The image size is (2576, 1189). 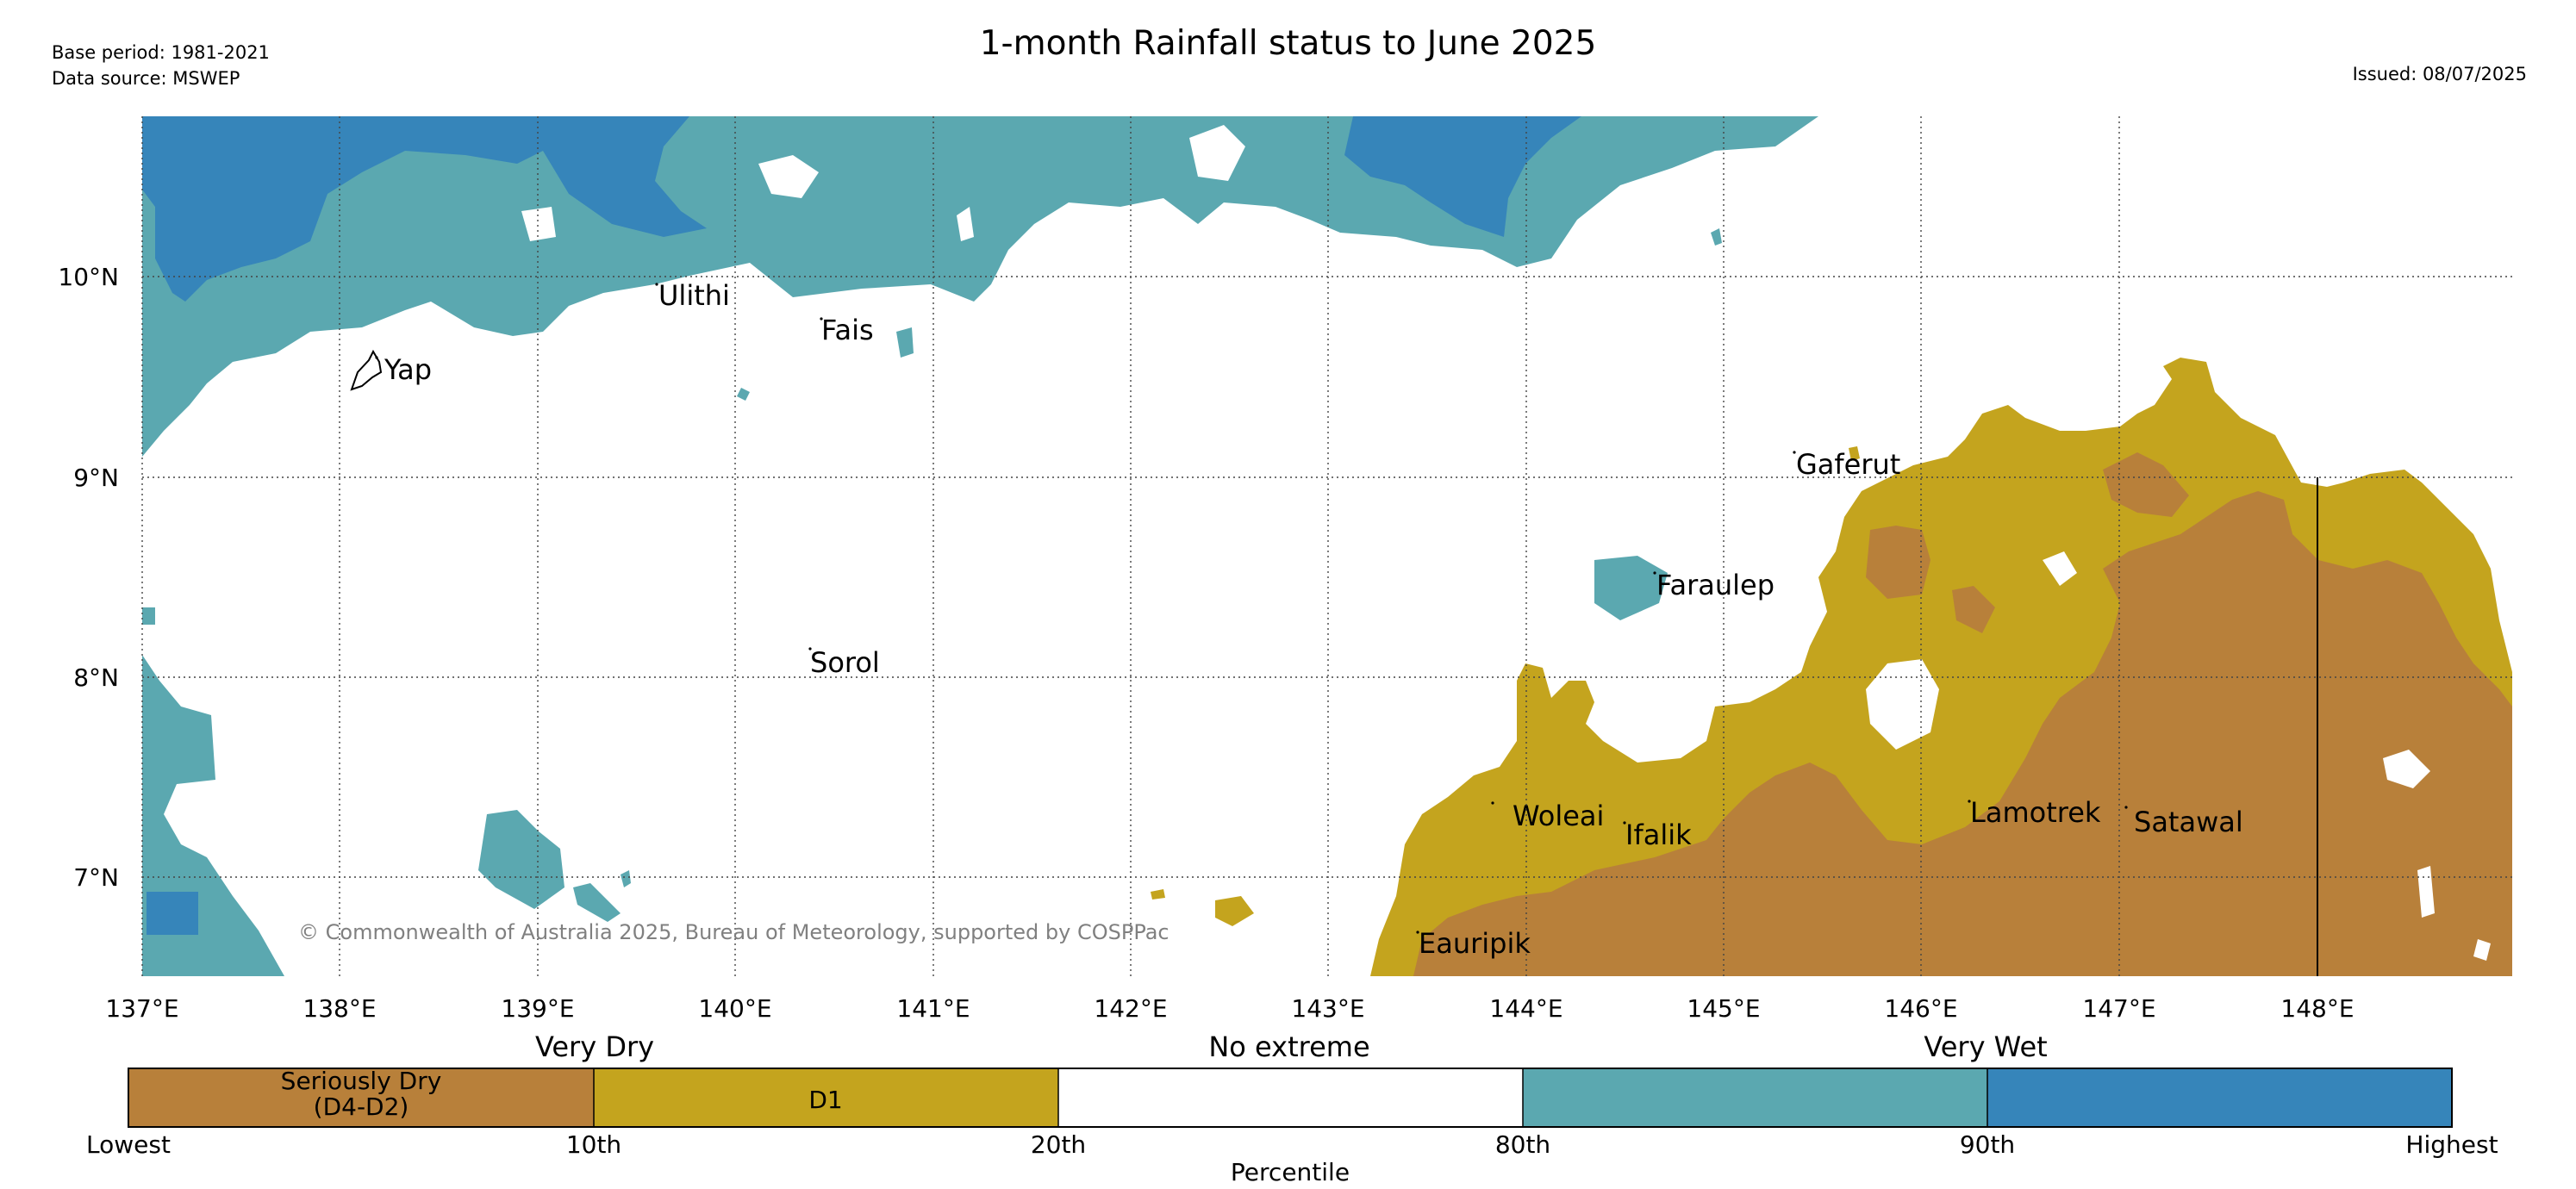 What do you see at coordinates (1288, 1046) in the screenshot?
I see `legend-heading-normal: No extreme` at bounding box center [1288, 1046].